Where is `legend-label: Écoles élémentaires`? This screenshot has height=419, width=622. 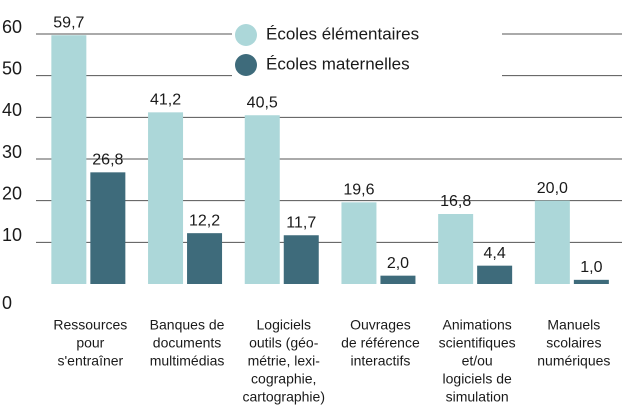
legend-label: Écoles élémentaires is located at coordinates (342, 33).